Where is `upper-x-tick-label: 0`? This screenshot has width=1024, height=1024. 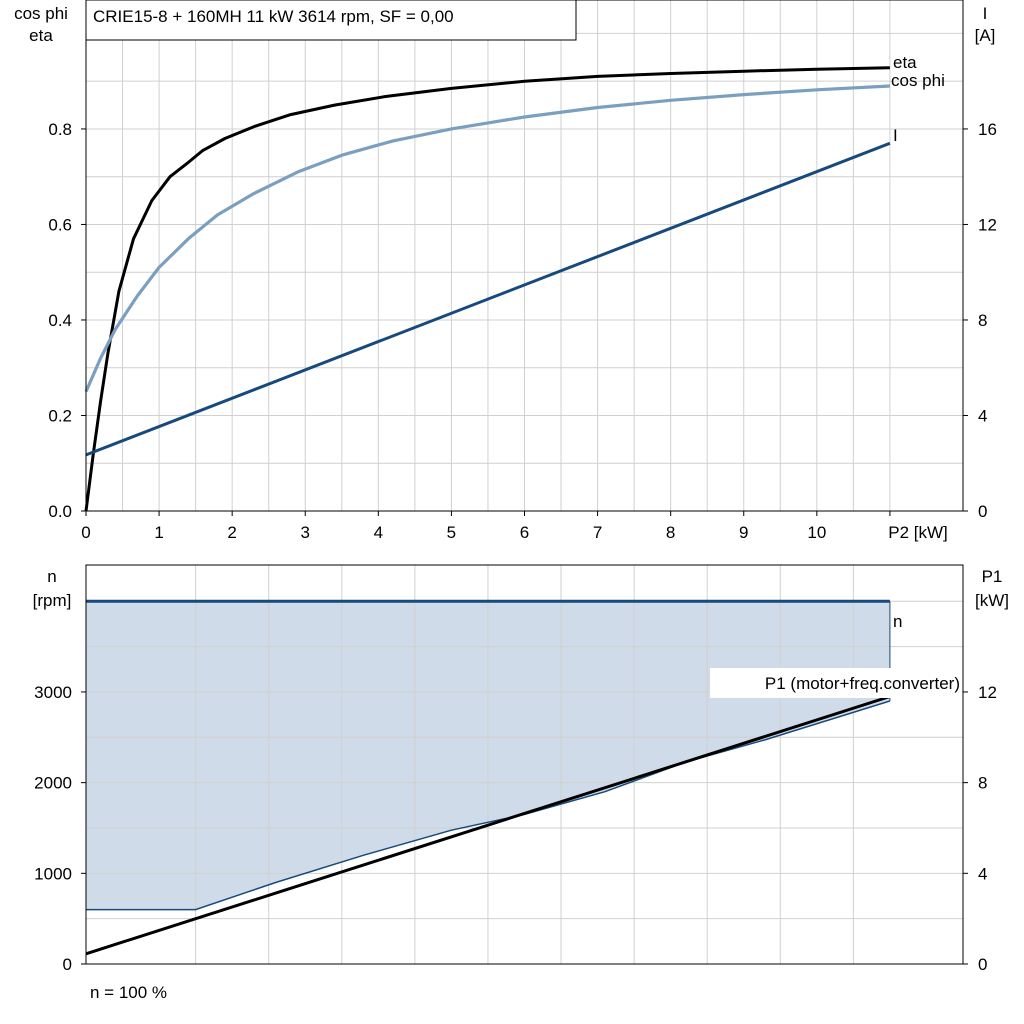 upper-x-tick-label: 0 is located at coordinates (85, 532).